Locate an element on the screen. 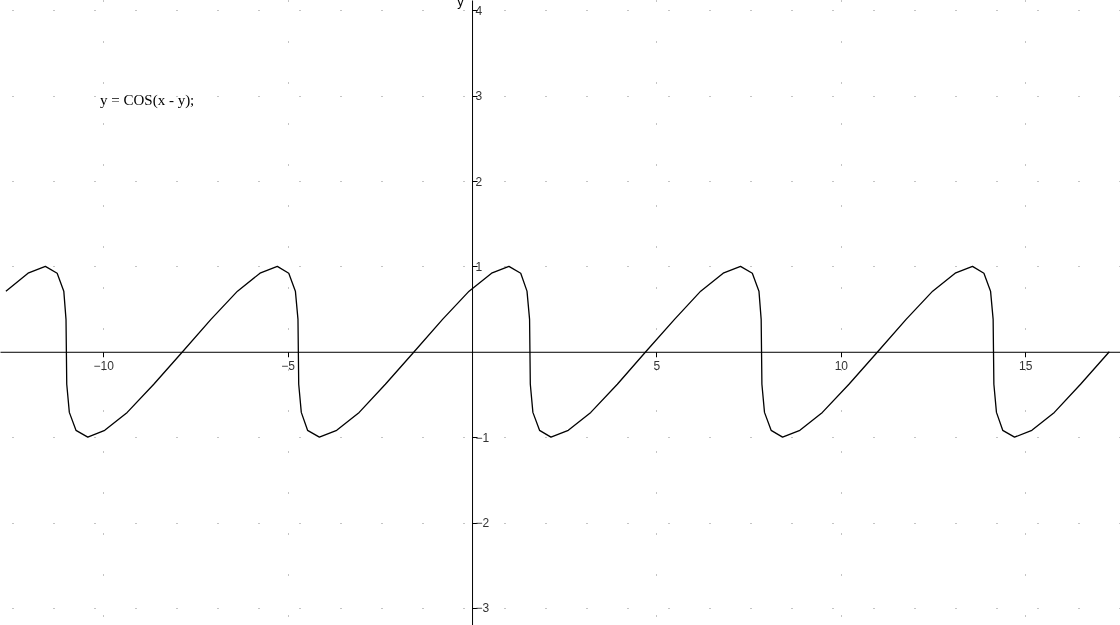  y-tick-label: −1 is located at coordinates (482, 437).